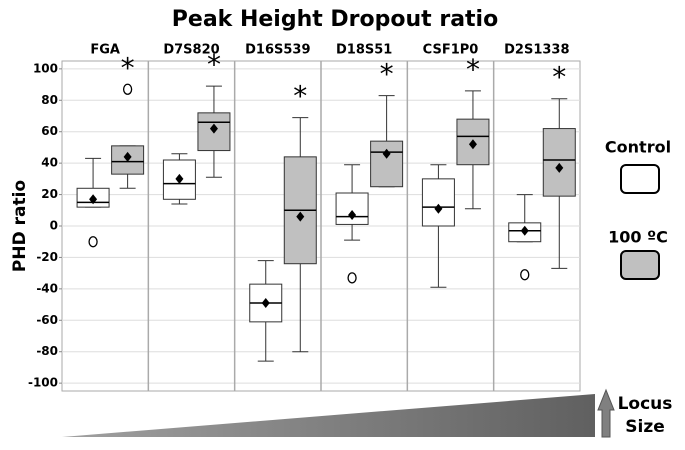 The height and width of the screenshot is (450, 685). What do you see at coordinates (47, 257) in the screenshot?
I see `y-tick-label: -20` at bounding box center [47, 257].